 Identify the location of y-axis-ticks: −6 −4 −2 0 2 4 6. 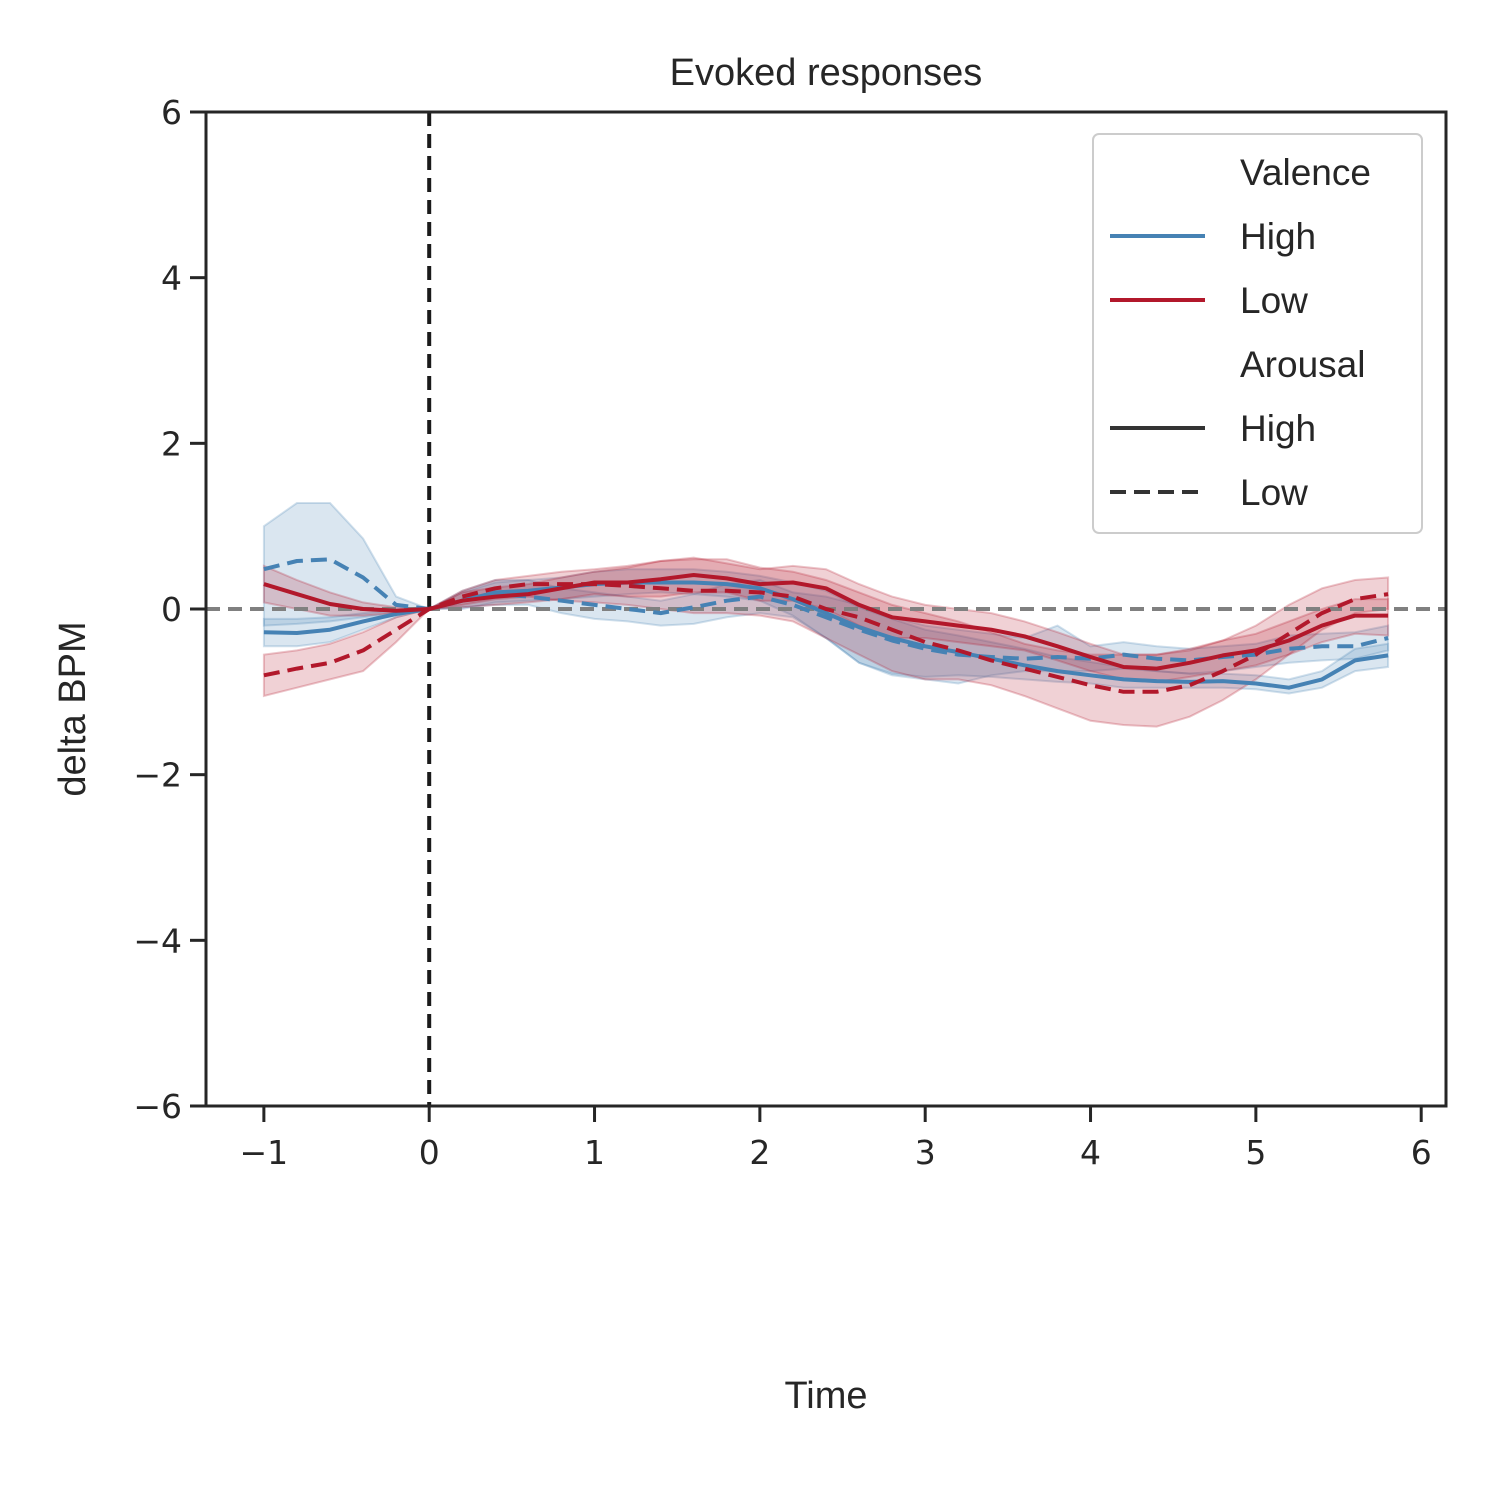
(169, 609).